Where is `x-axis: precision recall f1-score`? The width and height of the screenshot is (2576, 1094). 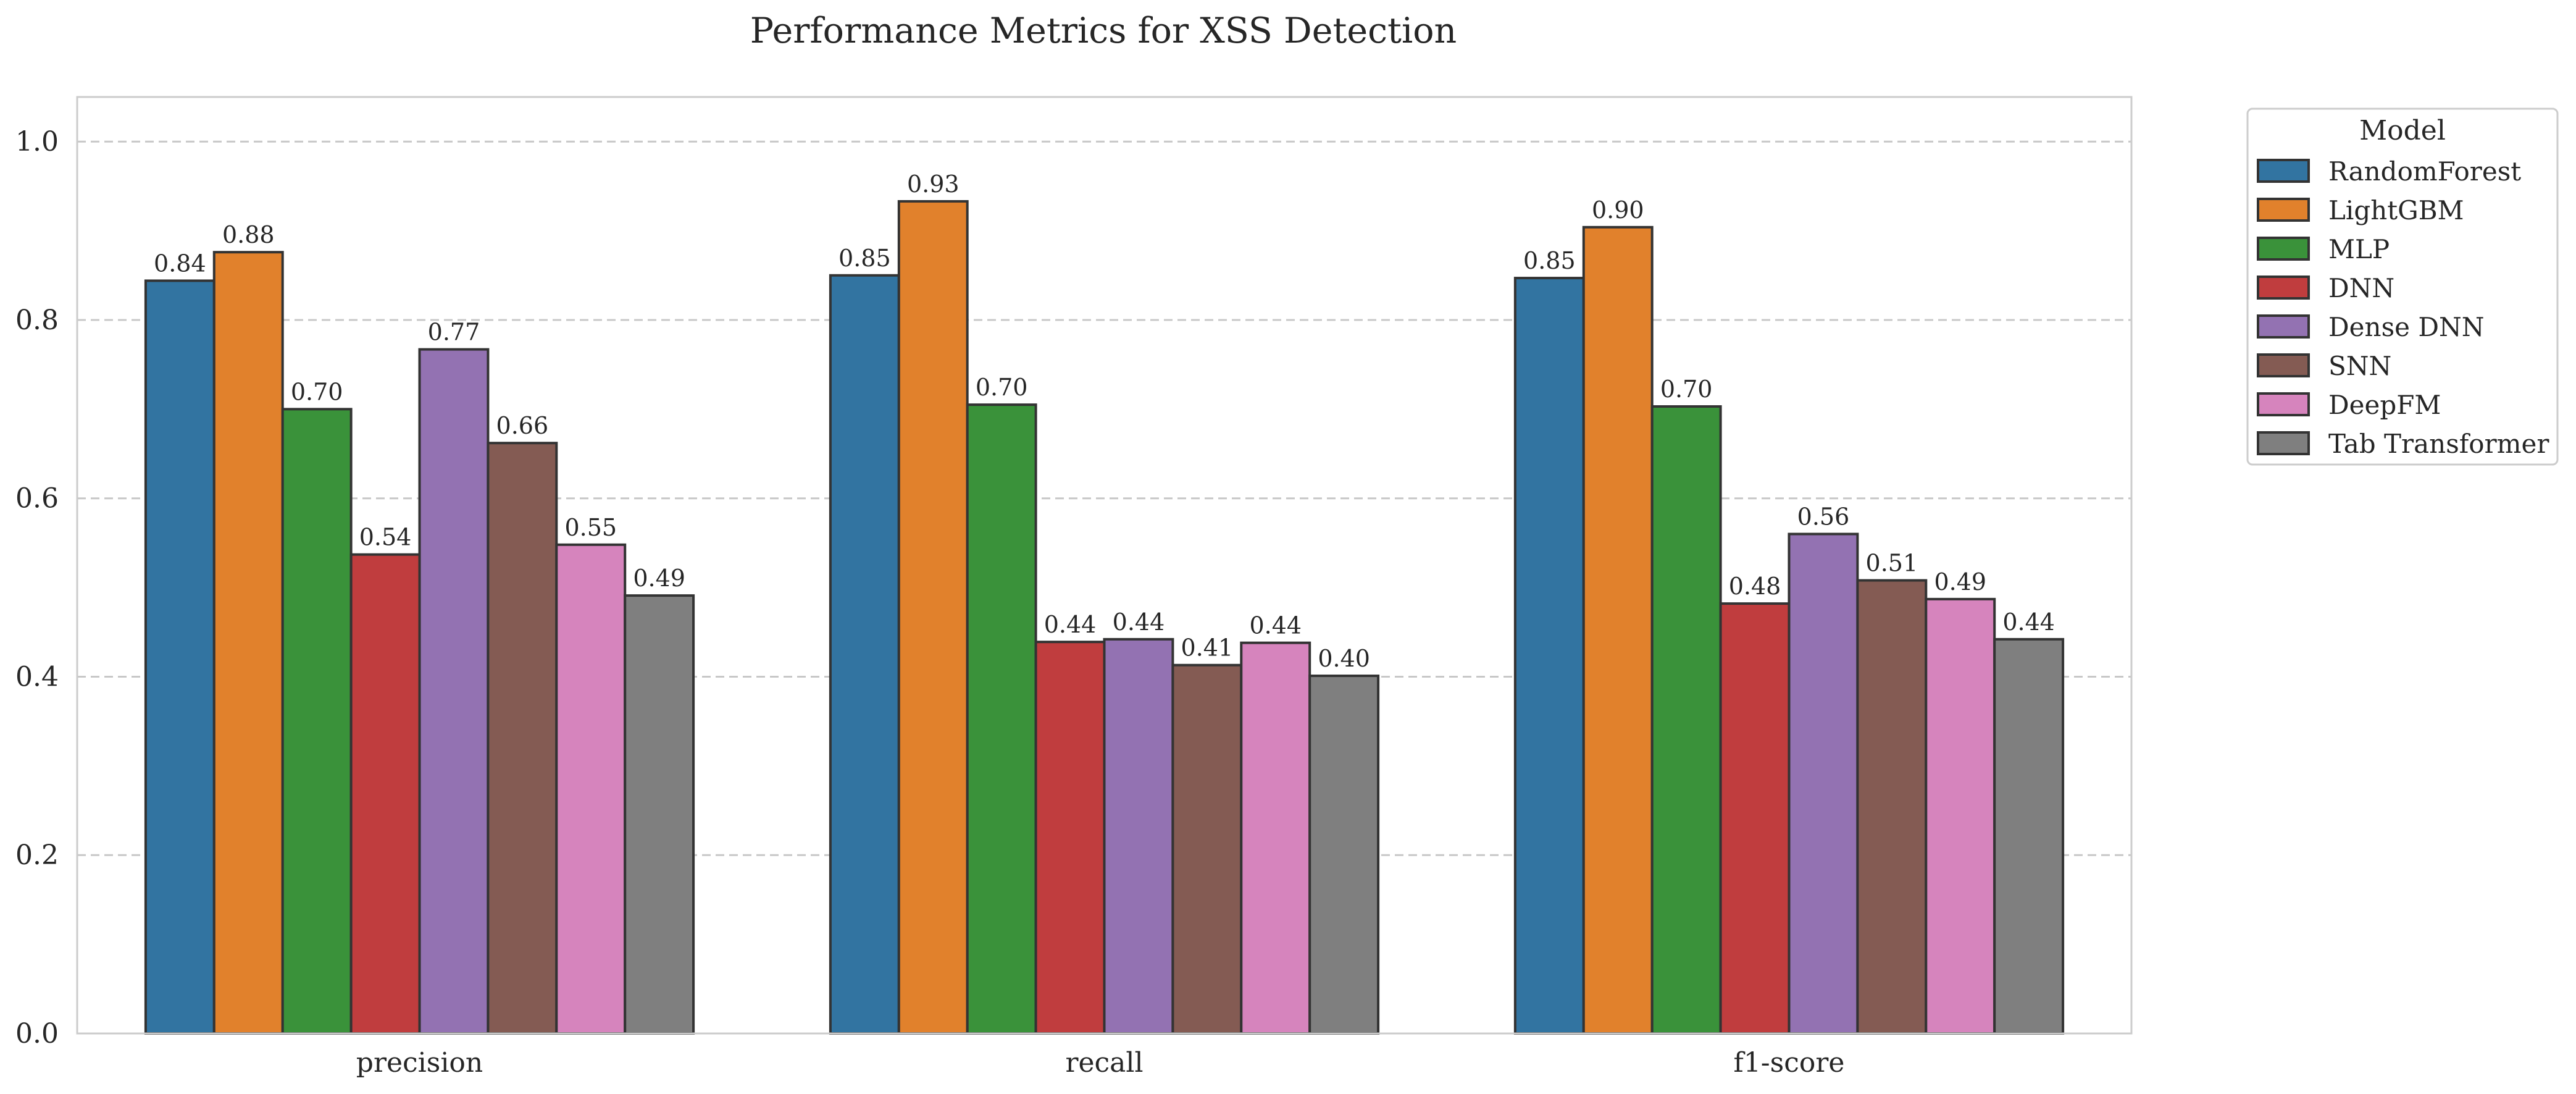 x-axis: precision recall f1-score is located at coordinates (1100, 1063).